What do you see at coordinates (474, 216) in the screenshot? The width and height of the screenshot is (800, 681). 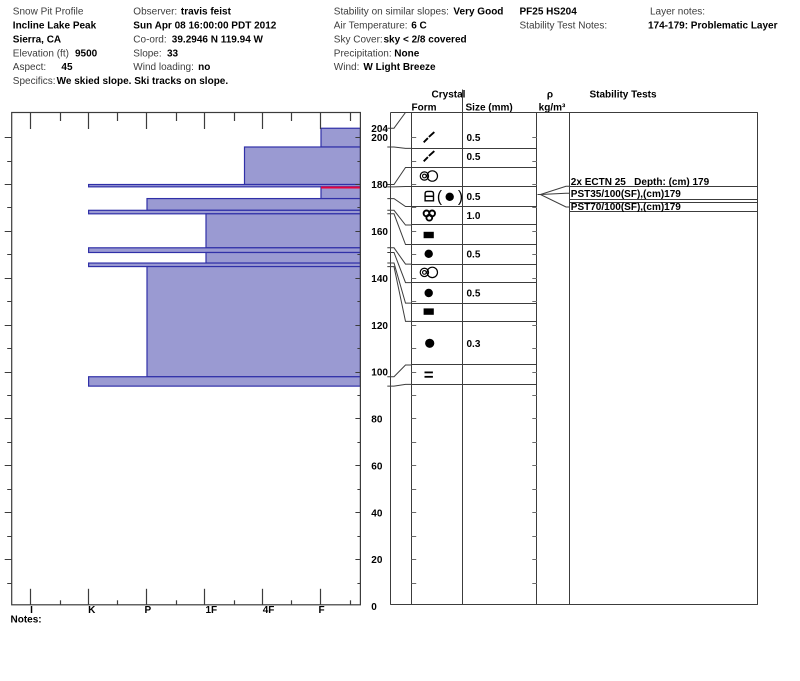 I see `svg-text: 1.0` at bounding box center [474, 216].